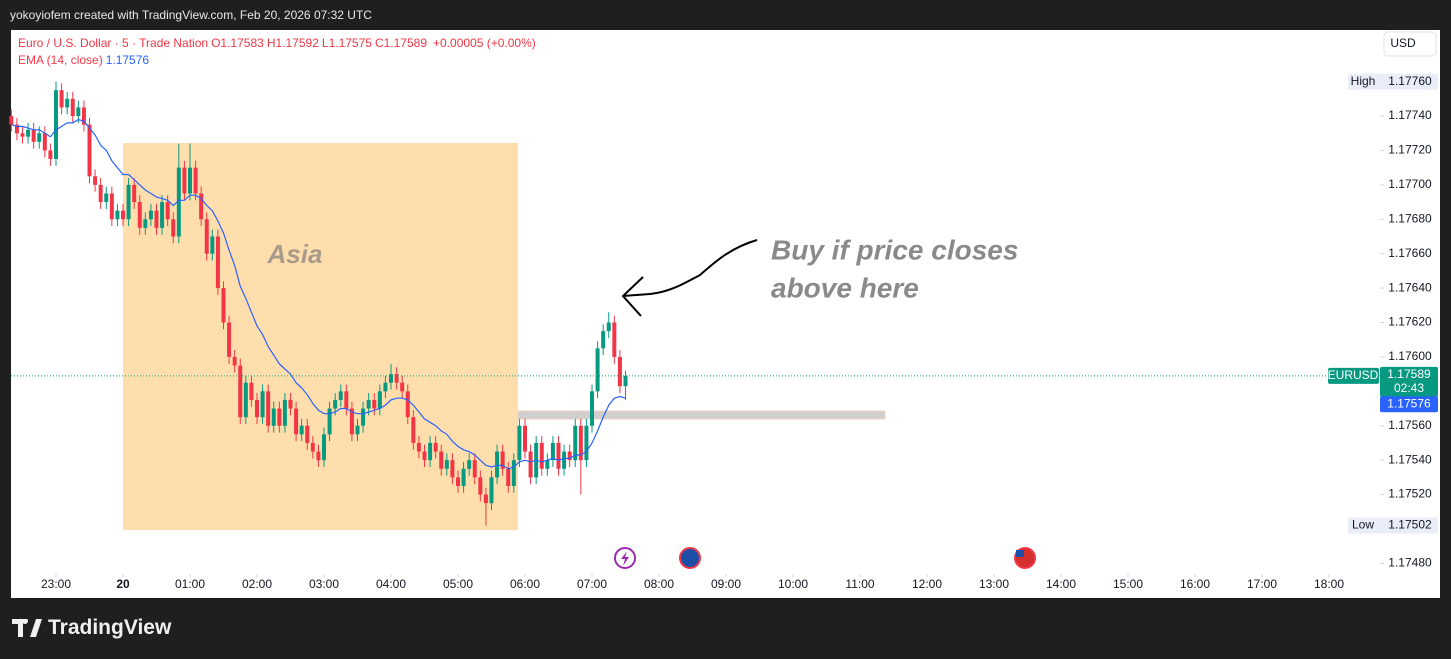 Image resolution: width=1451 pixels, height=659 pixels. What do you see at coordinates (894, 249) in the screenshot?
I see `note-text: Buy if price closes` at bounding box center [894, 249].